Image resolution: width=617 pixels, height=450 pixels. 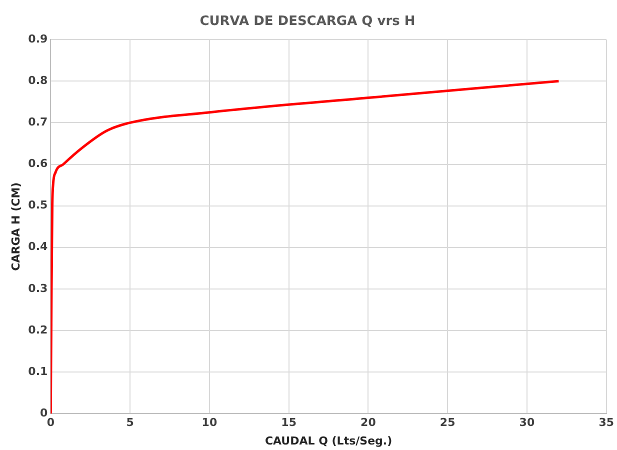 What do you see at coordinates (210, 423) in the screenshot?
I see `x-tick-label: 10` at bounding box center [210, 423].